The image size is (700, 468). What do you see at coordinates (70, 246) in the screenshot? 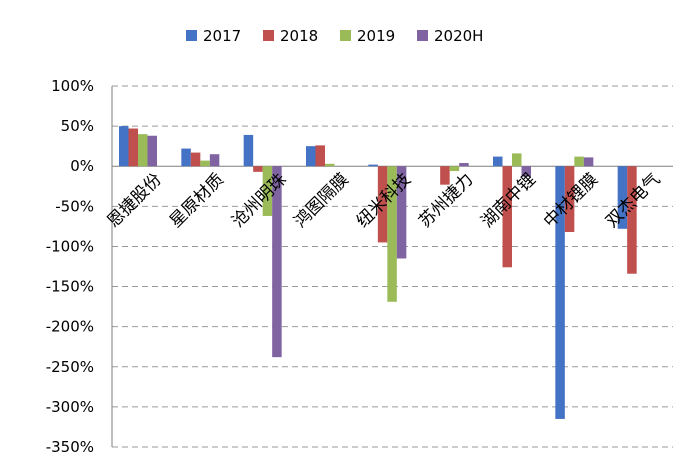
I see `y-tick-label: -100%` at bounding box center [70, 246].